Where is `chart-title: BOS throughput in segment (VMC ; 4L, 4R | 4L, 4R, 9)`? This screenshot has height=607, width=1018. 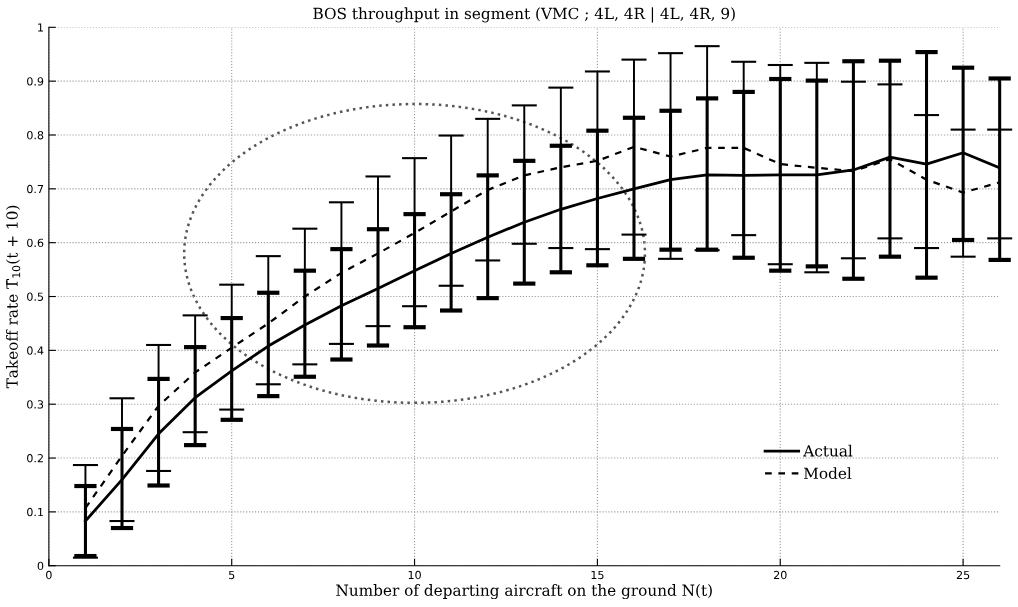 chart-title: BOS throughput in segment (VMC ; 4L, 4R | 4L, 4R, 9) is located at coordinates (524, 15).